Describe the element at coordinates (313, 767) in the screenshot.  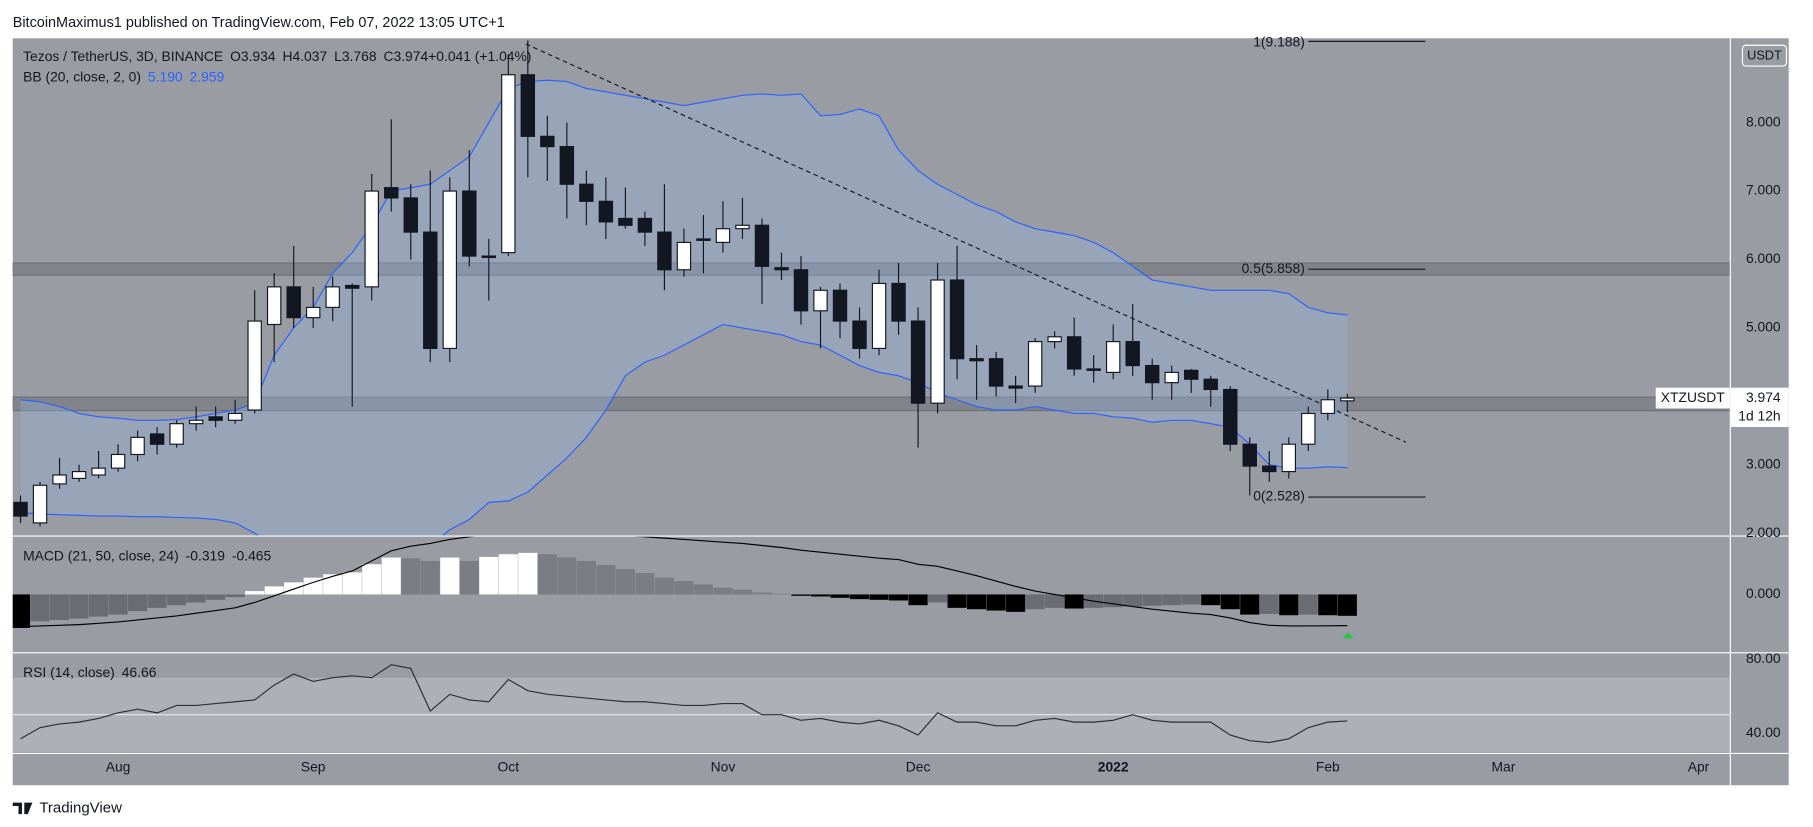
I see `x-tick-label: Sep` at that location.